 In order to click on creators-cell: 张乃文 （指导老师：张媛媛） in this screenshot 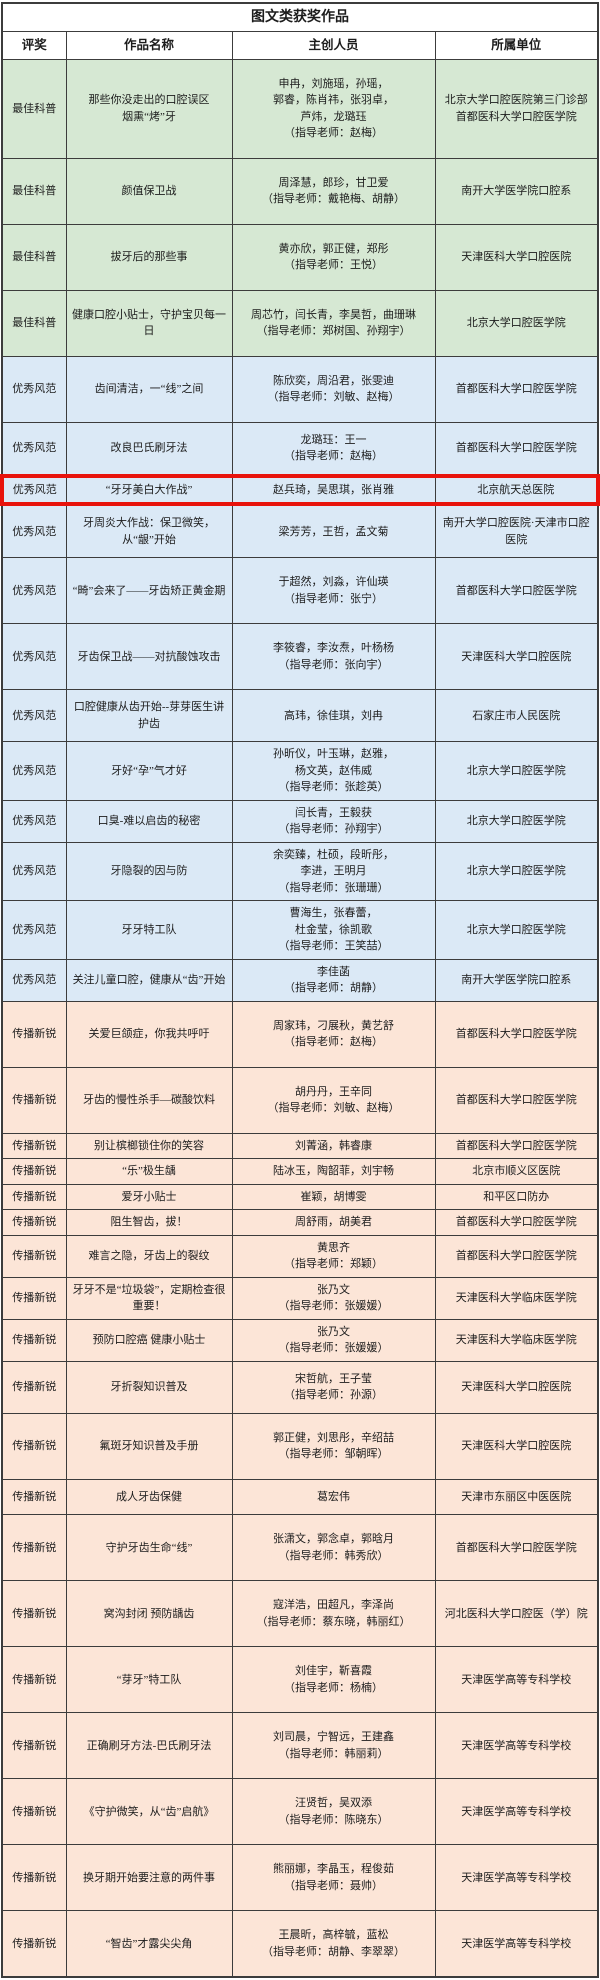, I will do `click(333, 1340)`.